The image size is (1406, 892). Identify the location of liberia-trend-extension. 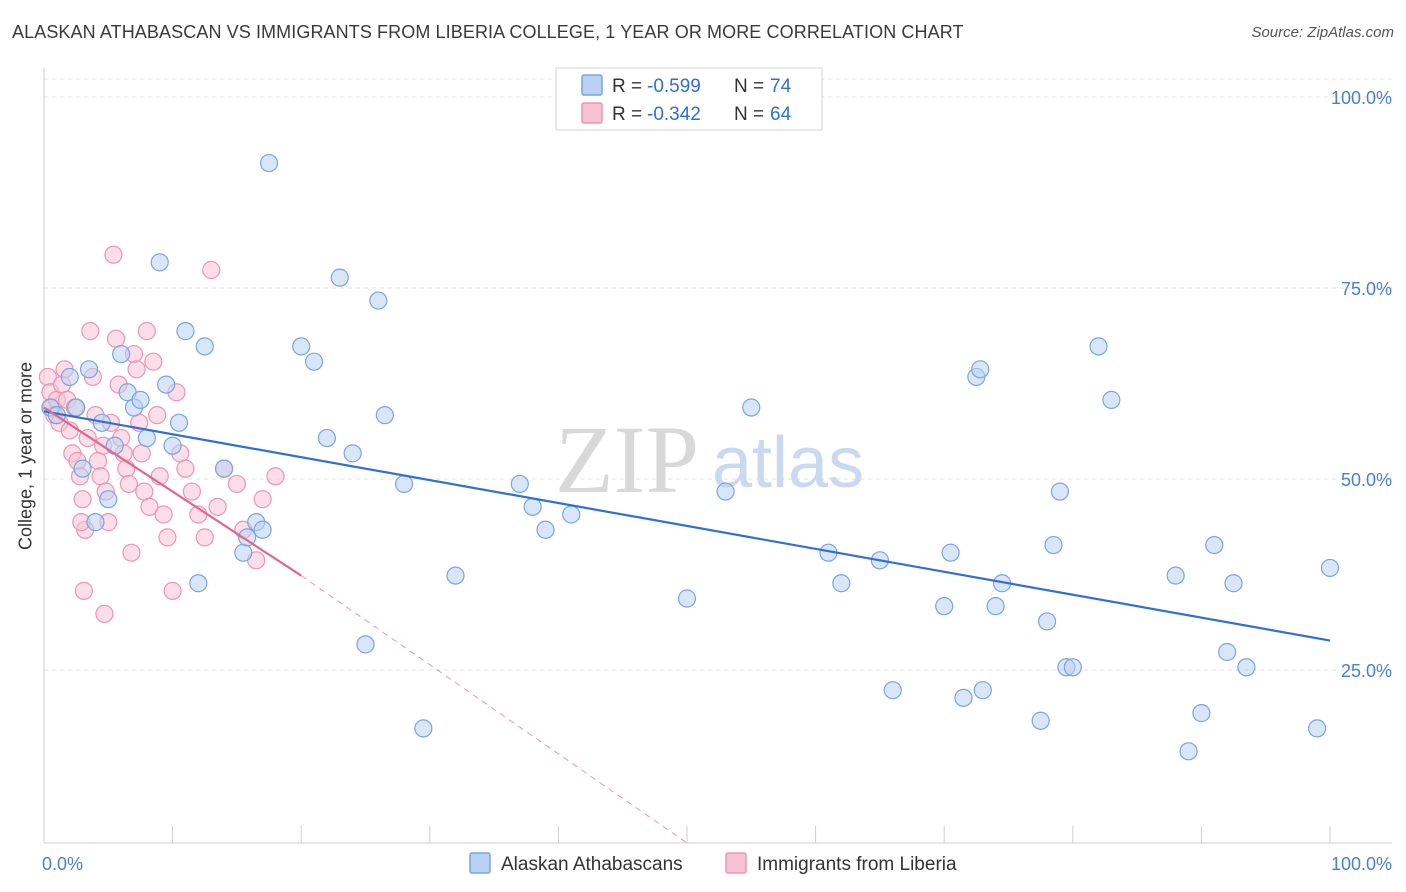
(494, 709).